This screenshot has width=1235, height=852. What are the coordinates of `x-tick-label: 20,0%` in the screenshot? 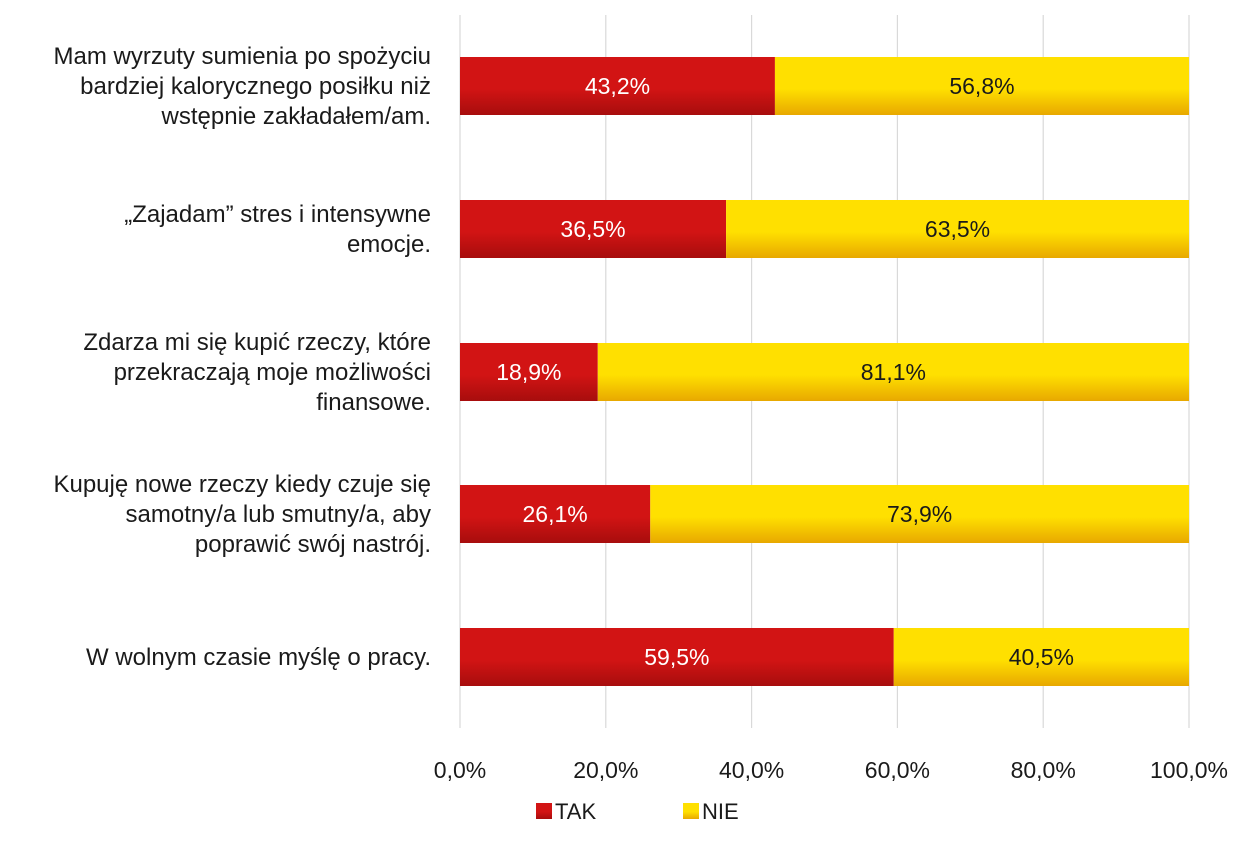 It's located at (605, 770).